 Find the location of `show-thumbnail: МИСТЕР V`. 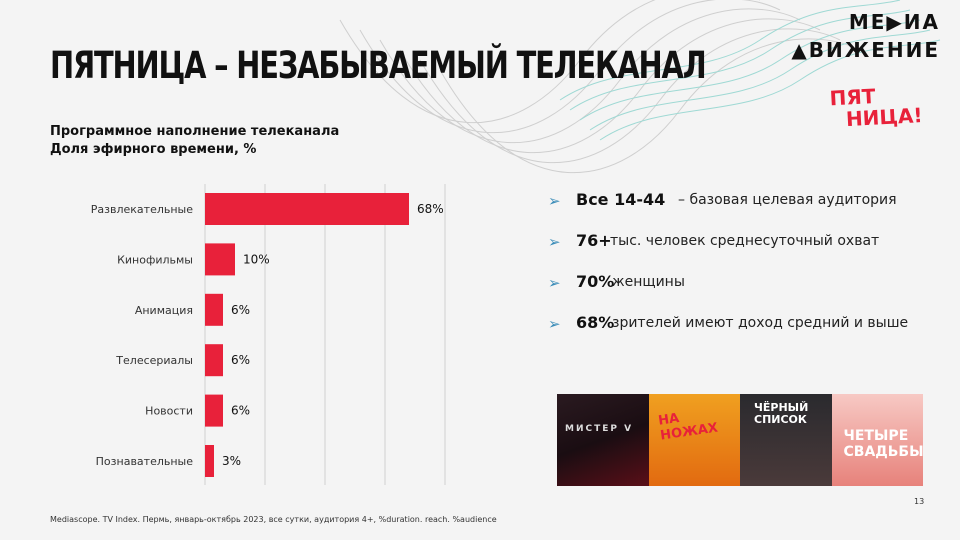

show-thumbnail: МИСТЕР V is located at coordinates (603, 440).